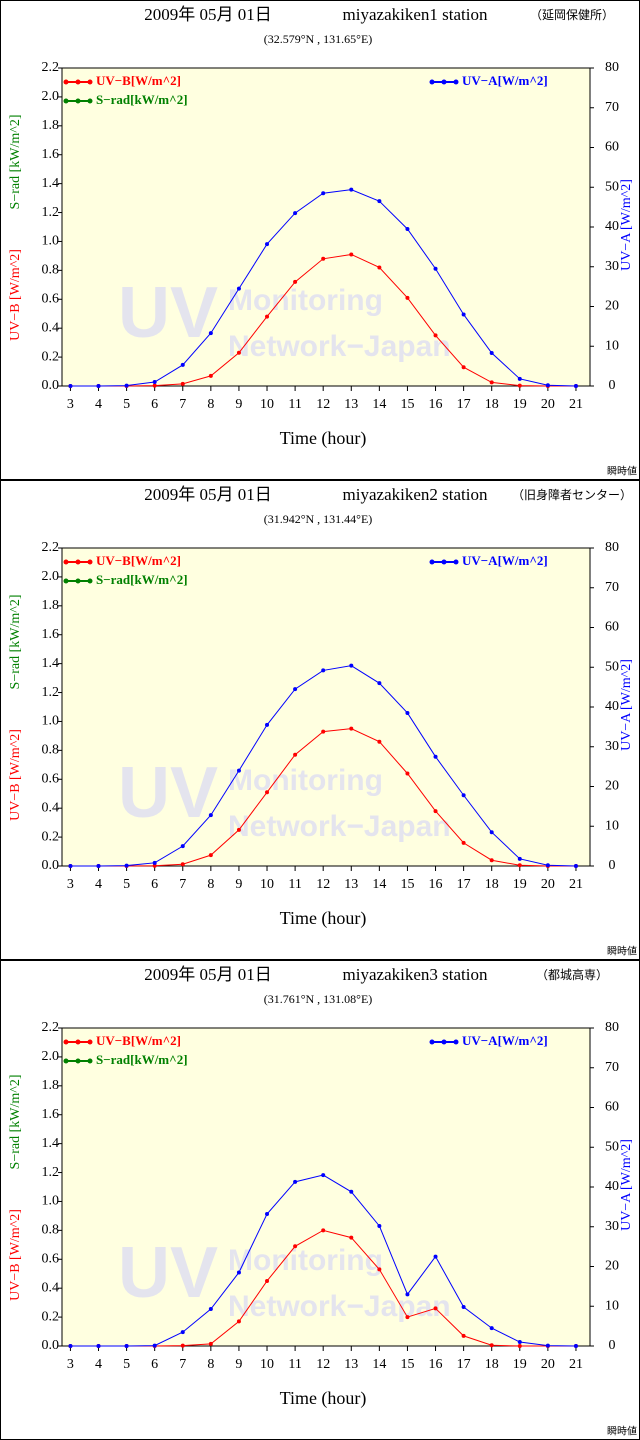 The image size is (640, 1440). Describe the element at coordinates (520, 404) in the screenshot. I see `x-tick-label: 19` at that location.